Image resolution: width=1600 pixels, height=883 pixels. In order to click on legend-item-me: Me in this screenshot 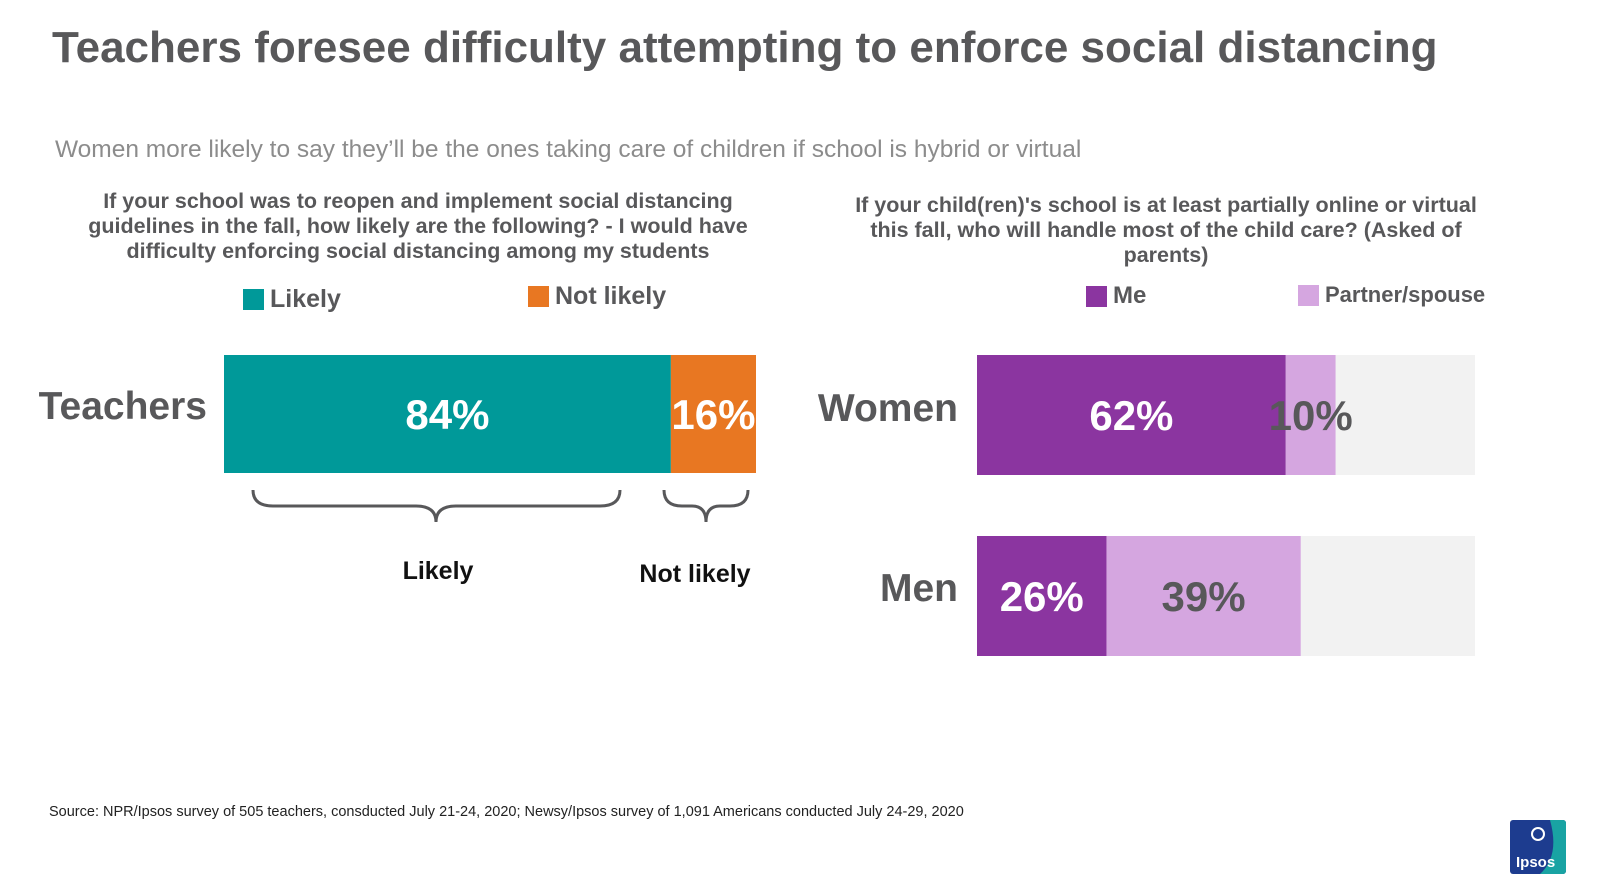, I will do `click(1116, 296)`.